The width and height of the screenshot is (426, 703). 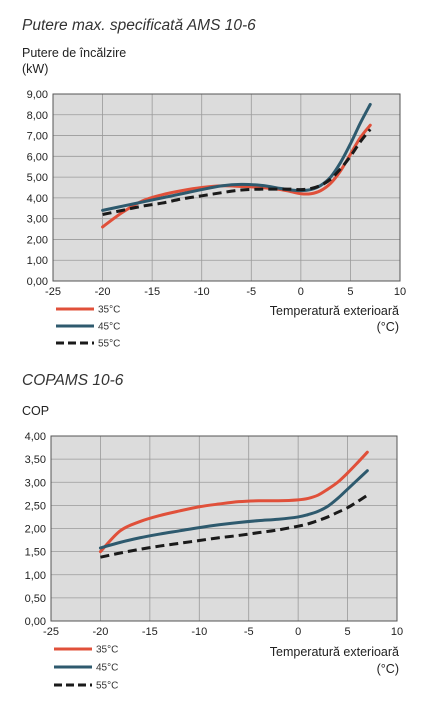 I want to click on chart-title: Putere max. specificată AMS 10-6, so click(x=139, y=25).